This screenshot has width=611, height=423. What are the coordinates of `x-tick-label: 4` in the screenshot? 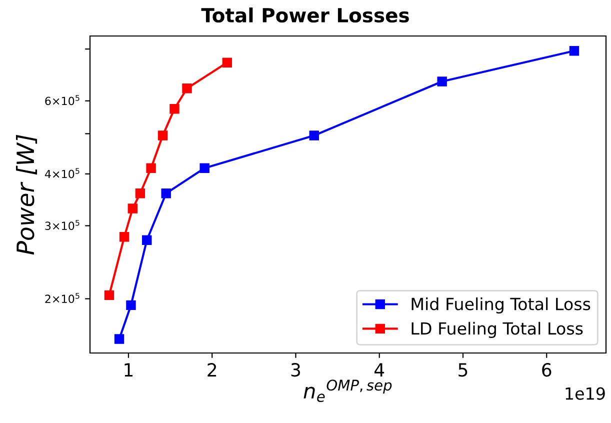 It's located at (379, 369).